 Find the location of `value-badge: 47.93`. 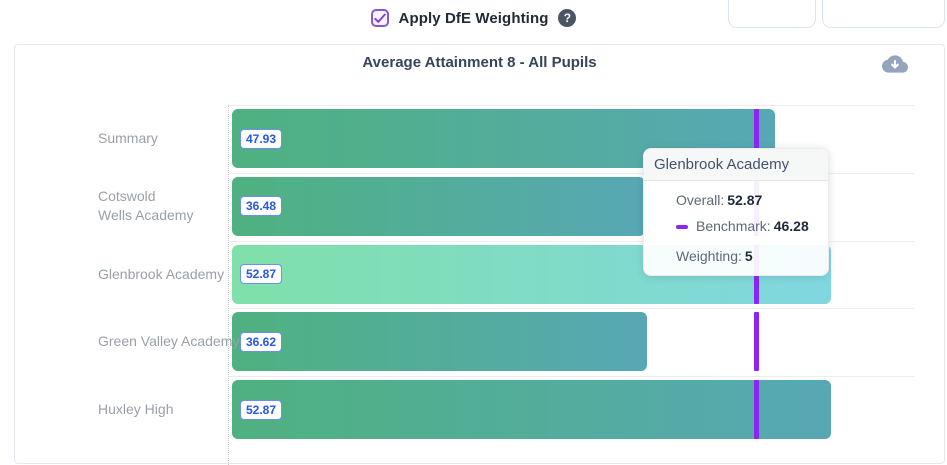

value-badge: 47.93 is located at coordinates (261, 138).